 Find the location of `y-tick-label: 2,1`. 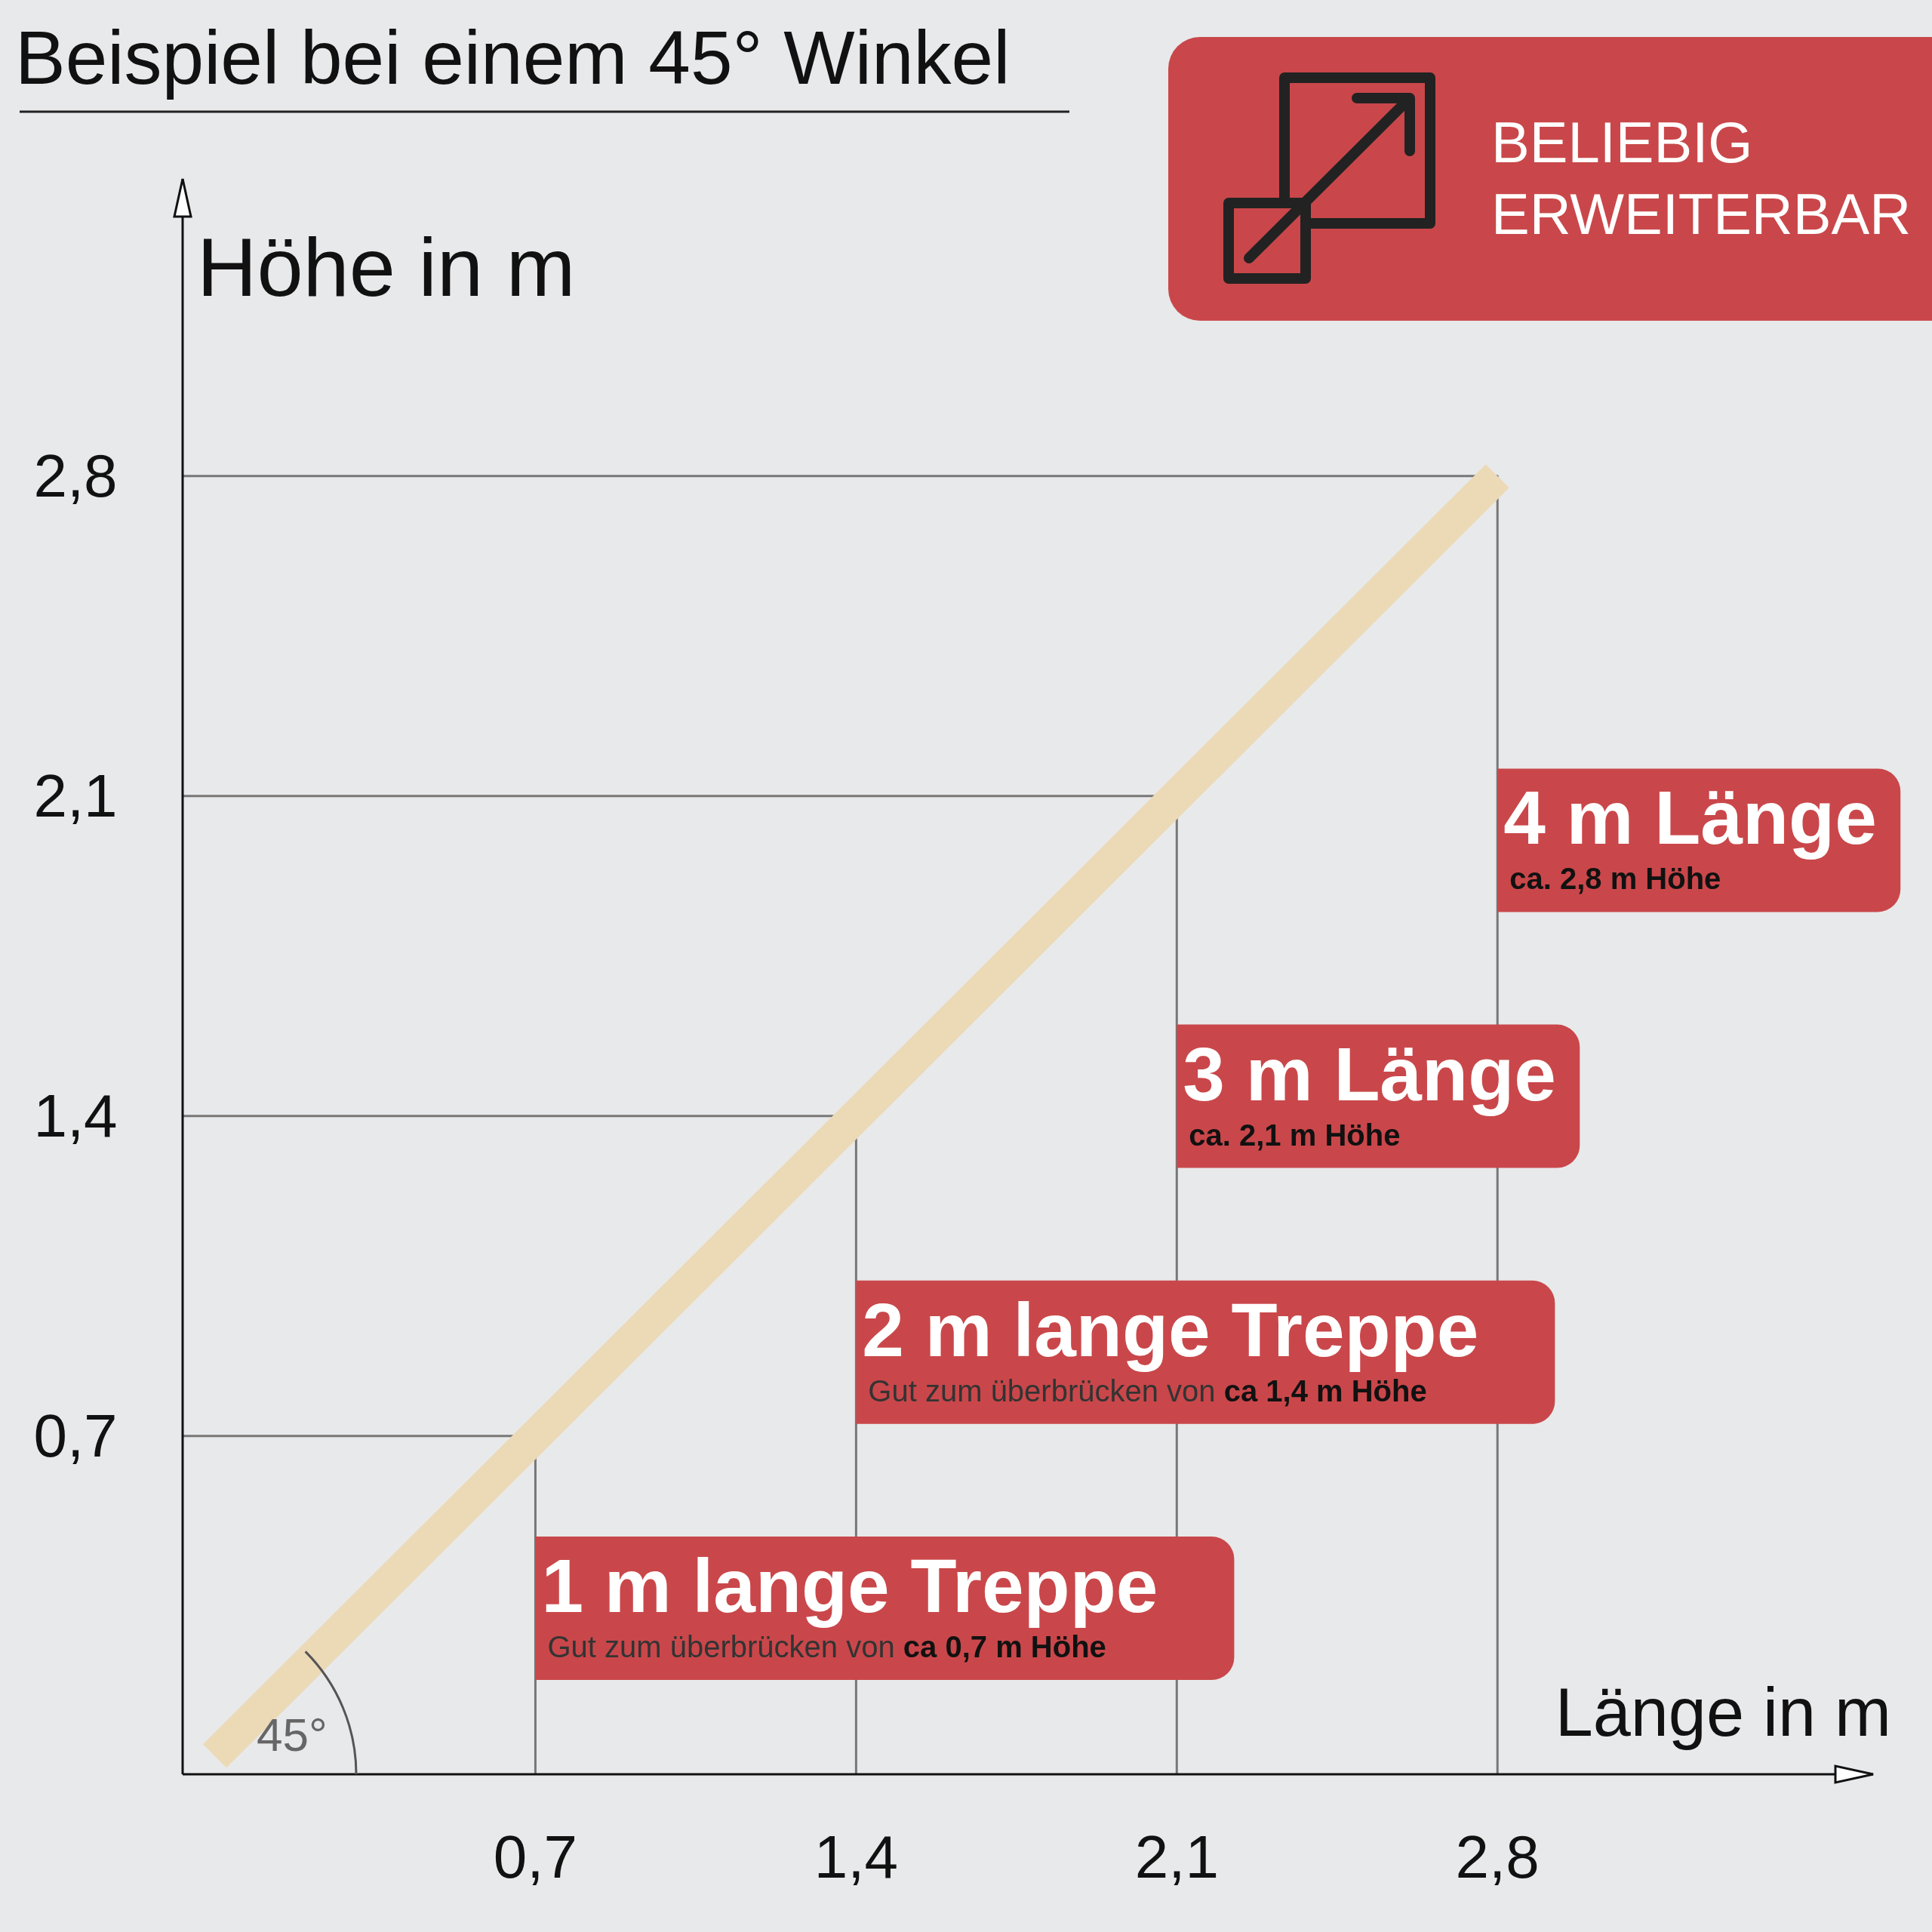

y-tick-label: 2,1 is located at coordinates (75, 796).